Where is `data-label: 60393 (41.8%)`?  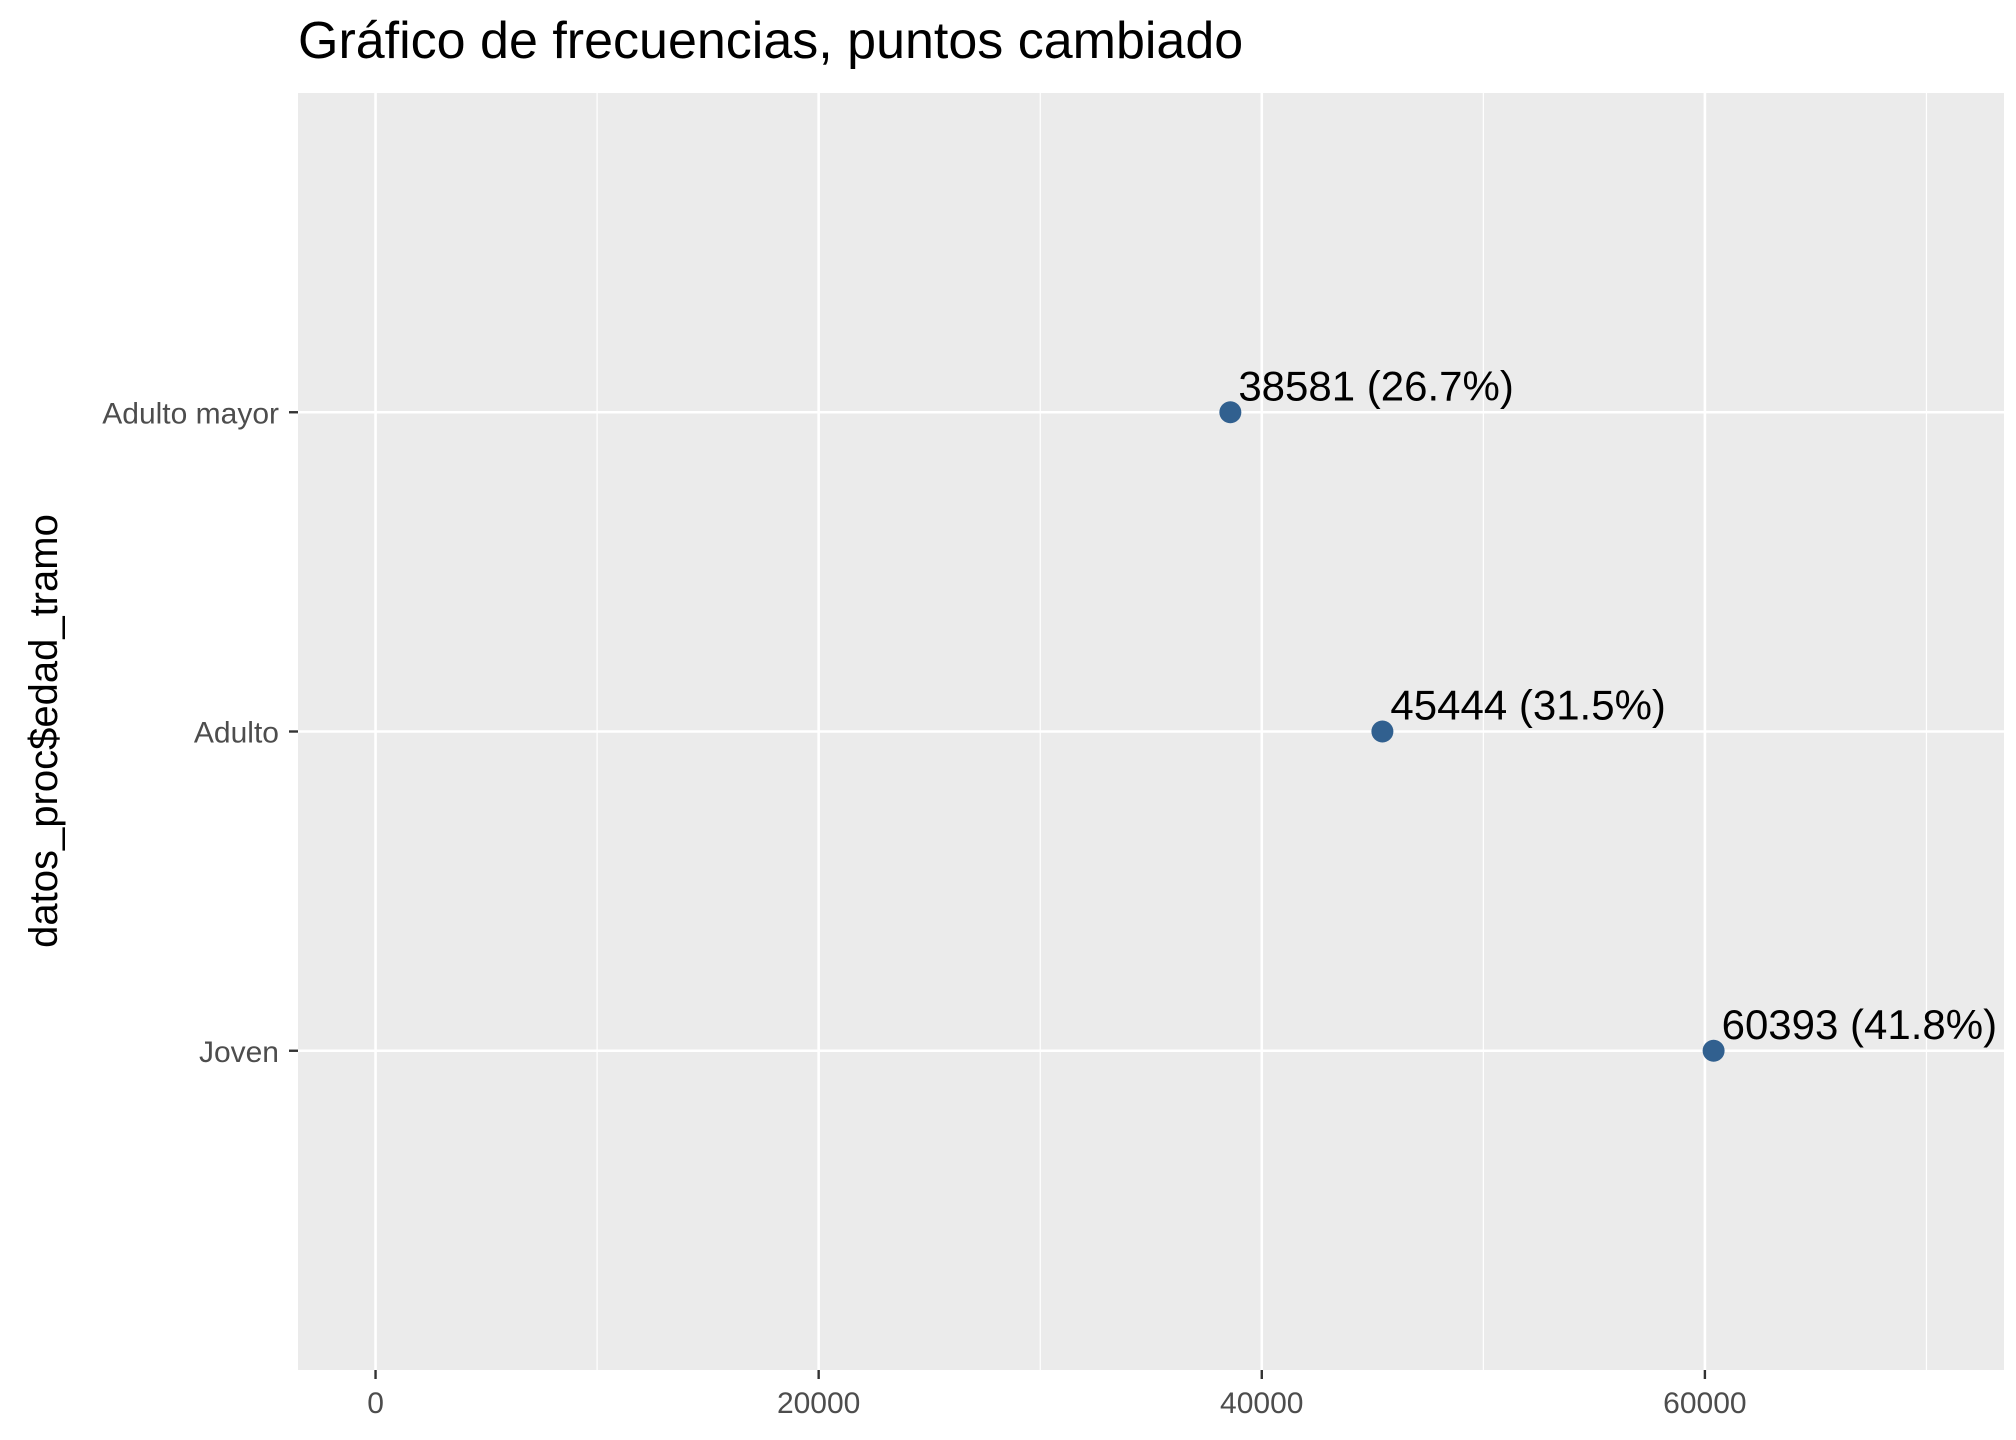
data-label: 60393 (41.8%) is located at coordinates (1860, 1024).